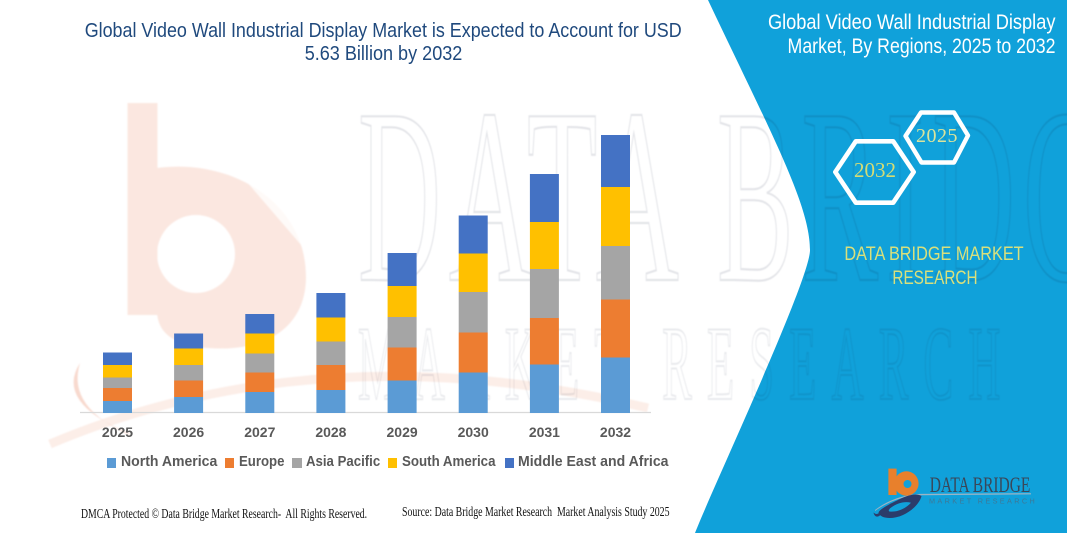 The height and width of the screenshot is (533, 1067). Describe the element at coordinates (980, 485) in the screenshot. I see `svg-text: DATA BRIDGE` at that location.